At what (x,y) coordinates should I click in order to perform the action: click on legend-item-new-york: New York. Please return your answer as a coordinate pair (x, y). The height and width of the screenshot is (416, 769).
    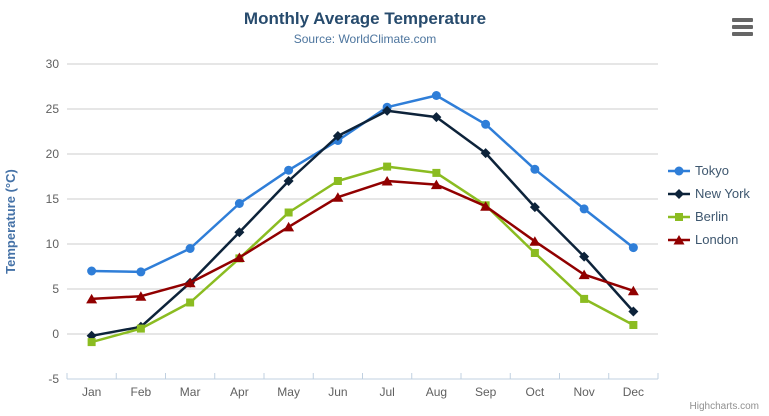
    Looking at the image, I should click on (709, 193).